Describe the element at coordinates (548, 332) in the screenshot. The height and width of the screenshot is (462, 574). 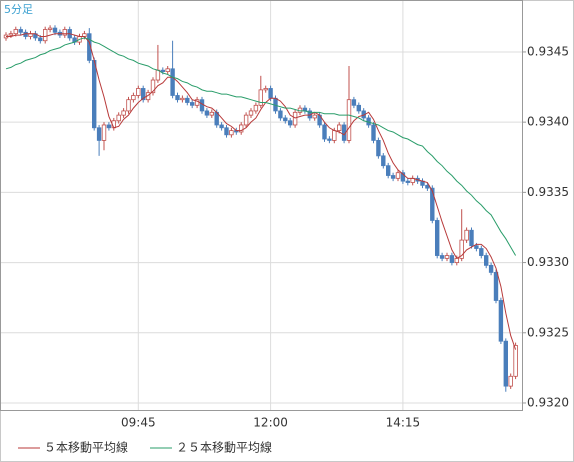
I see `y-tick-label: 0.9325` at that location.